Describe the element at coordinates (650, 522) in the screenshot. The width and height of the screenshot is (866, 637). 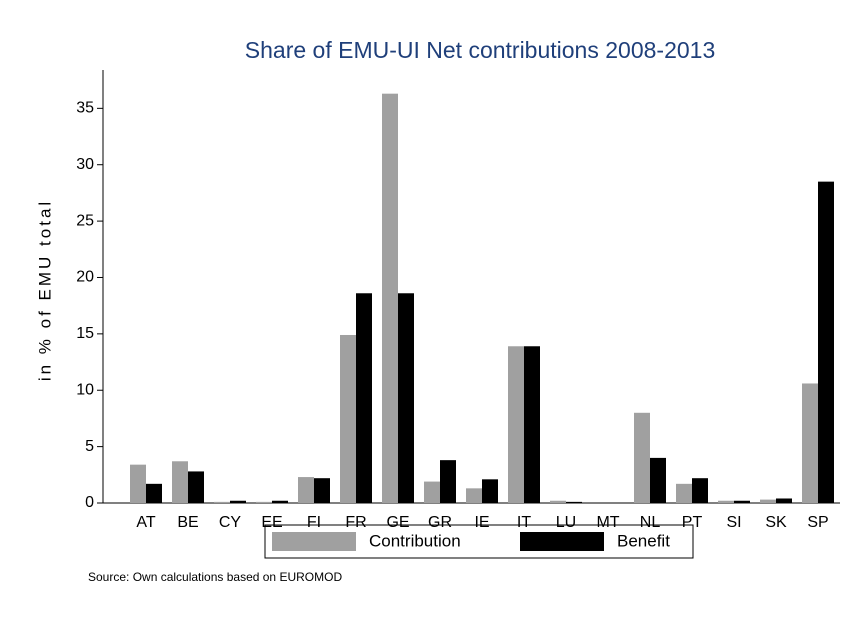
I see `x-tick-label: NL` at that location.